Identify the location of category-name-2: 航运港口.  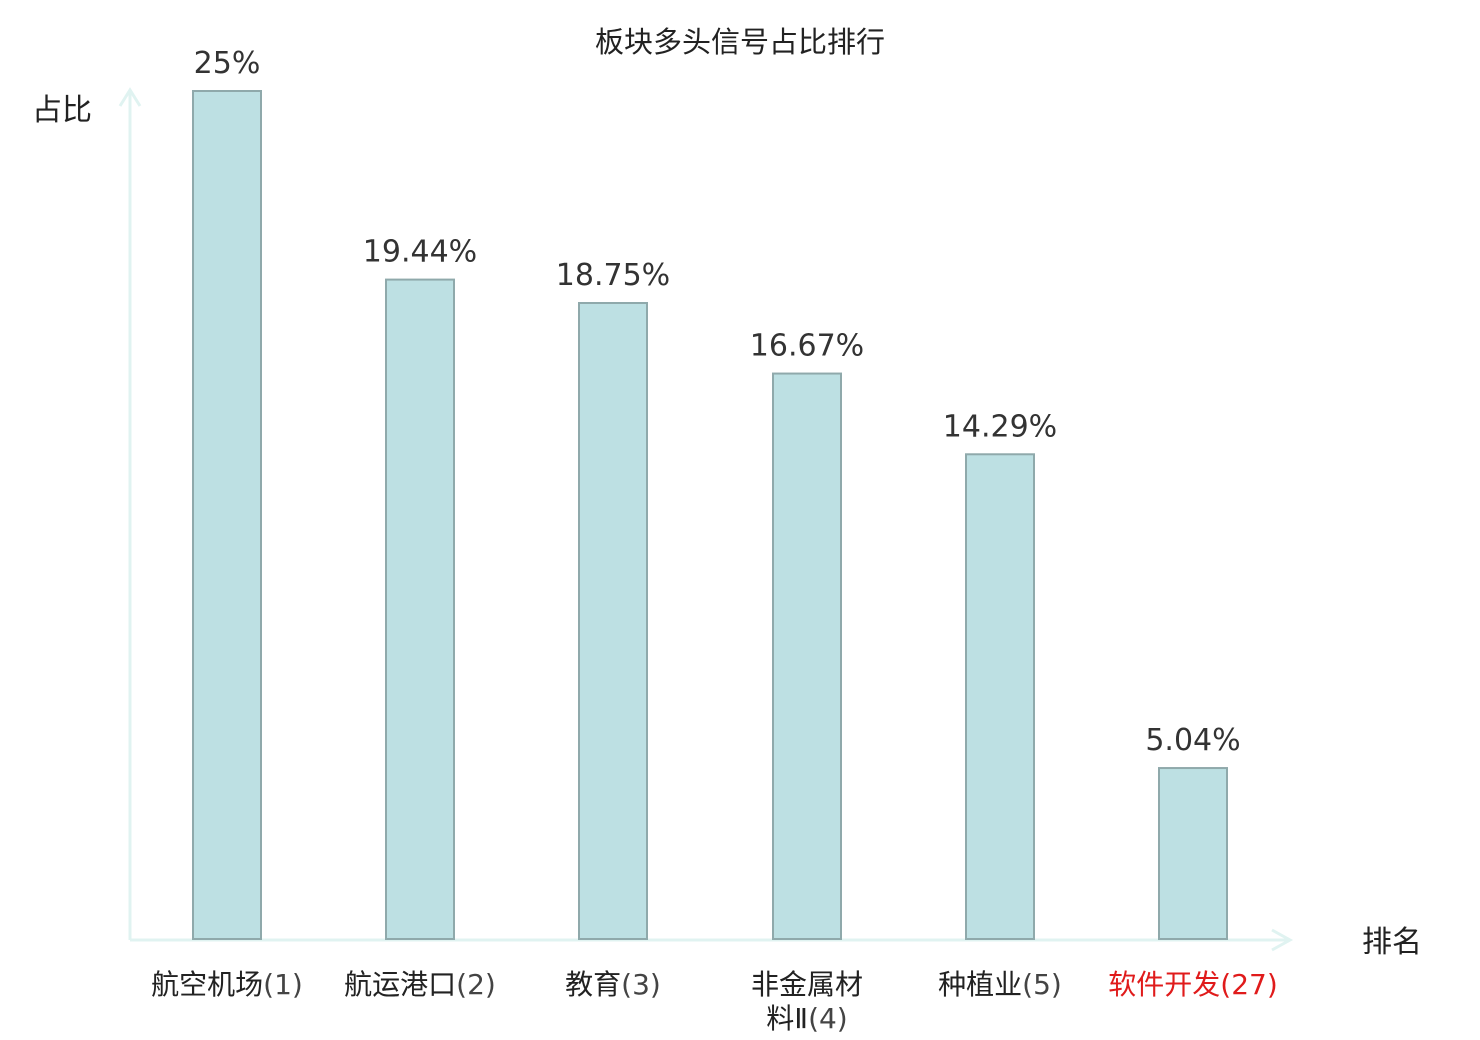
(400, 984).